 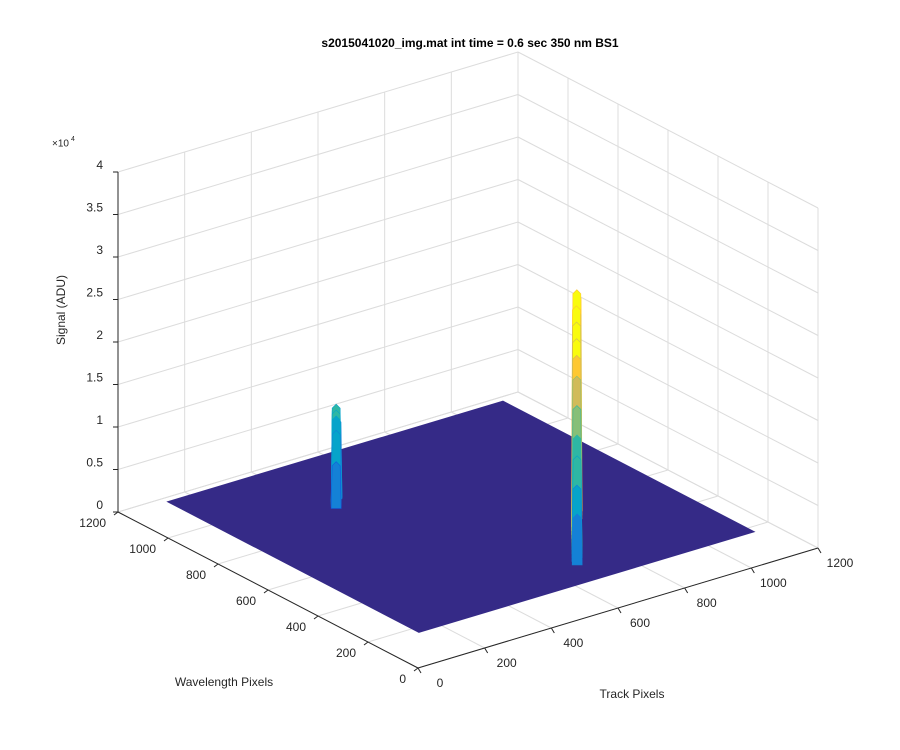 What do you see at coordinates (707, 603) in the screenshot?
I see `x-tick-label: 800` at bounding box center [707, 603].